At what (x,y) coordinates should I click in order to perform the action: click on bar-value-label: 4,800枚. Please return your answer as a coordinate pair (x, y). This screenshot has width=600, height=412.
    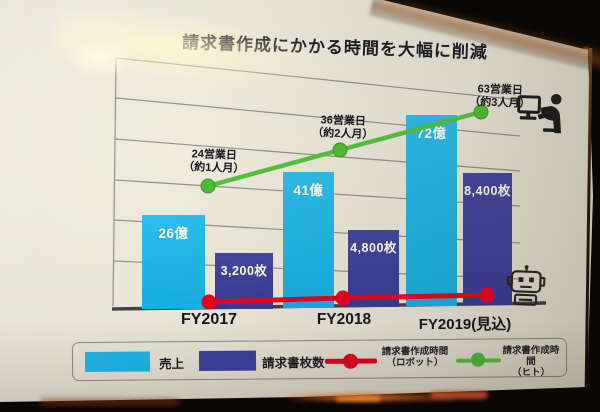
    Looking at the image, I should click on (373, 246).